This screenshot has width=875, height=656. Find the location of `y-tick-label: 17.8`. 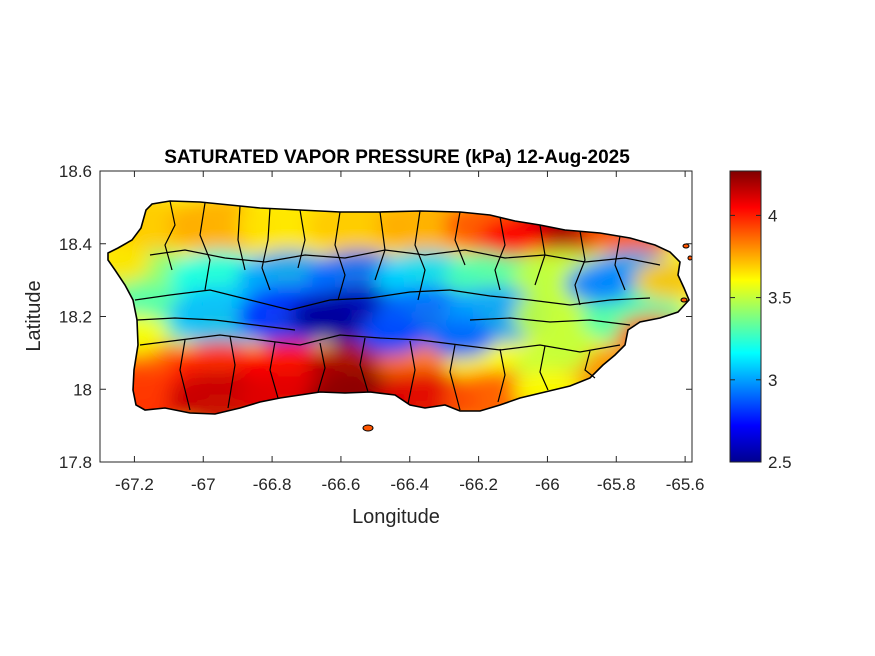

y-tick-label: 17.8 is located at coordinates (75, 462).